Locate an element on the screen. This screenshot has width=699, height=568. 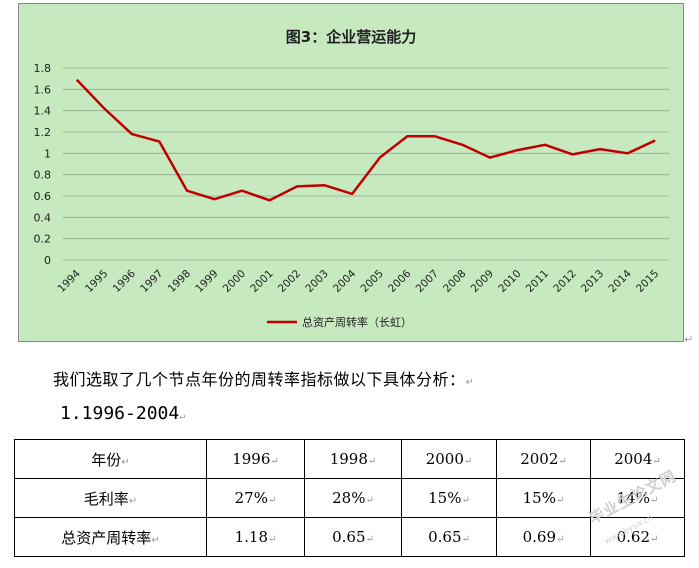
table-row: 年份↵ 1996↵ 1998↵ 2000↵ 2002↵ 2004↵ is located at coordinates (349, 459).